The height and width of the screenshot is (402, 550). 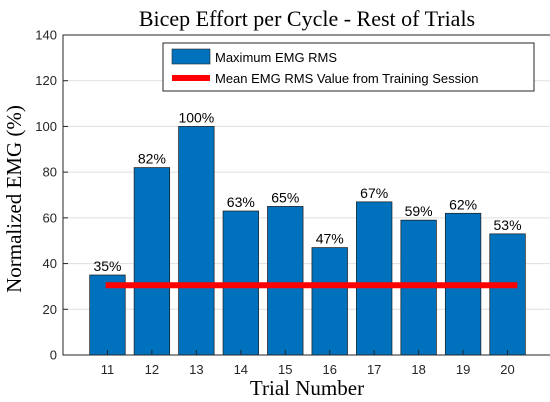 What do you see at coordinates (50, 263) in the screenshot?
I see `y-tick-label: 40` at bounding box center [50, 263].